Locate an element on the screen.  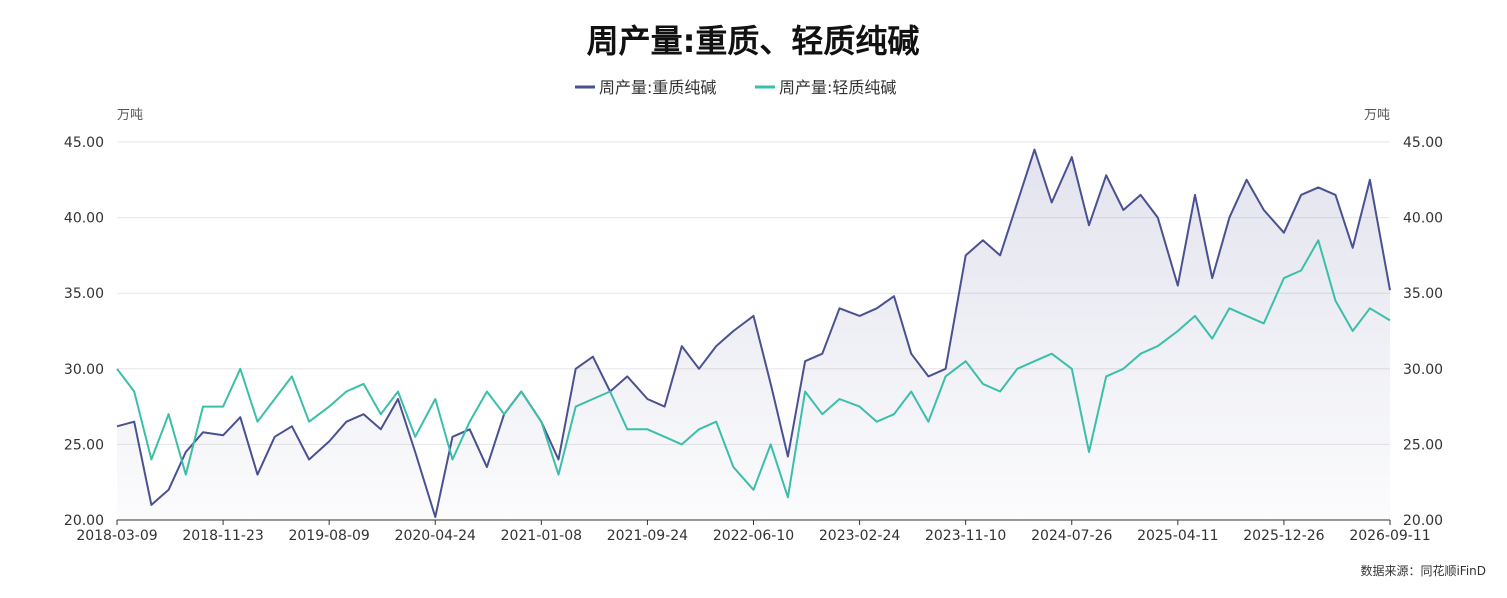
legend-item-heavy: 周产量:重质纯碱 is located at coordinates (645, 87).